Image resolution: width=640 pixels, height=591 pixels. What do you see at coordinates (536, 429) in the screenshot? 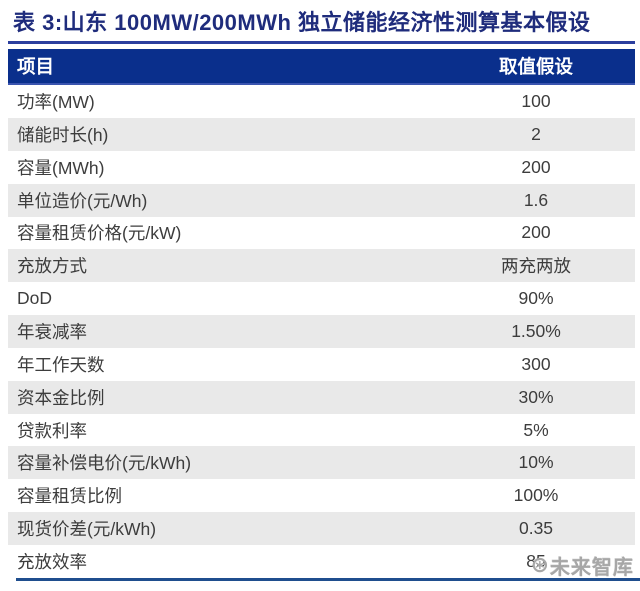
I see `row-value: 5%` at bounding box center [536, 429].